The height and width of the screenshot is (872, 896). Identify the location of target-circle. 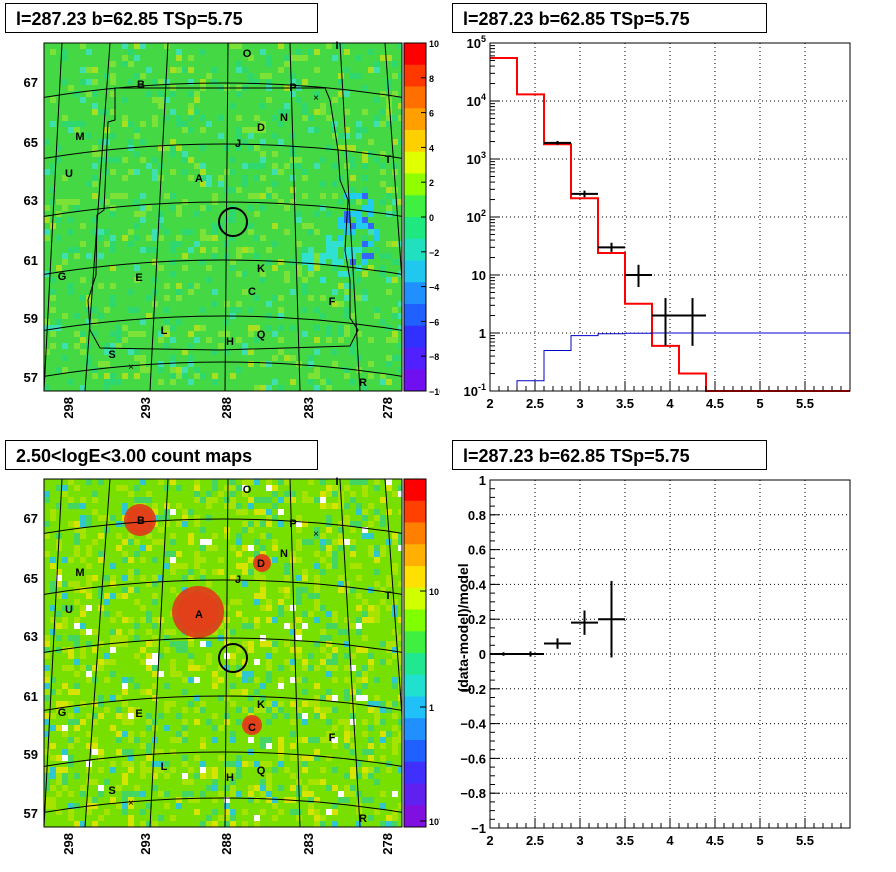
(233, 658).